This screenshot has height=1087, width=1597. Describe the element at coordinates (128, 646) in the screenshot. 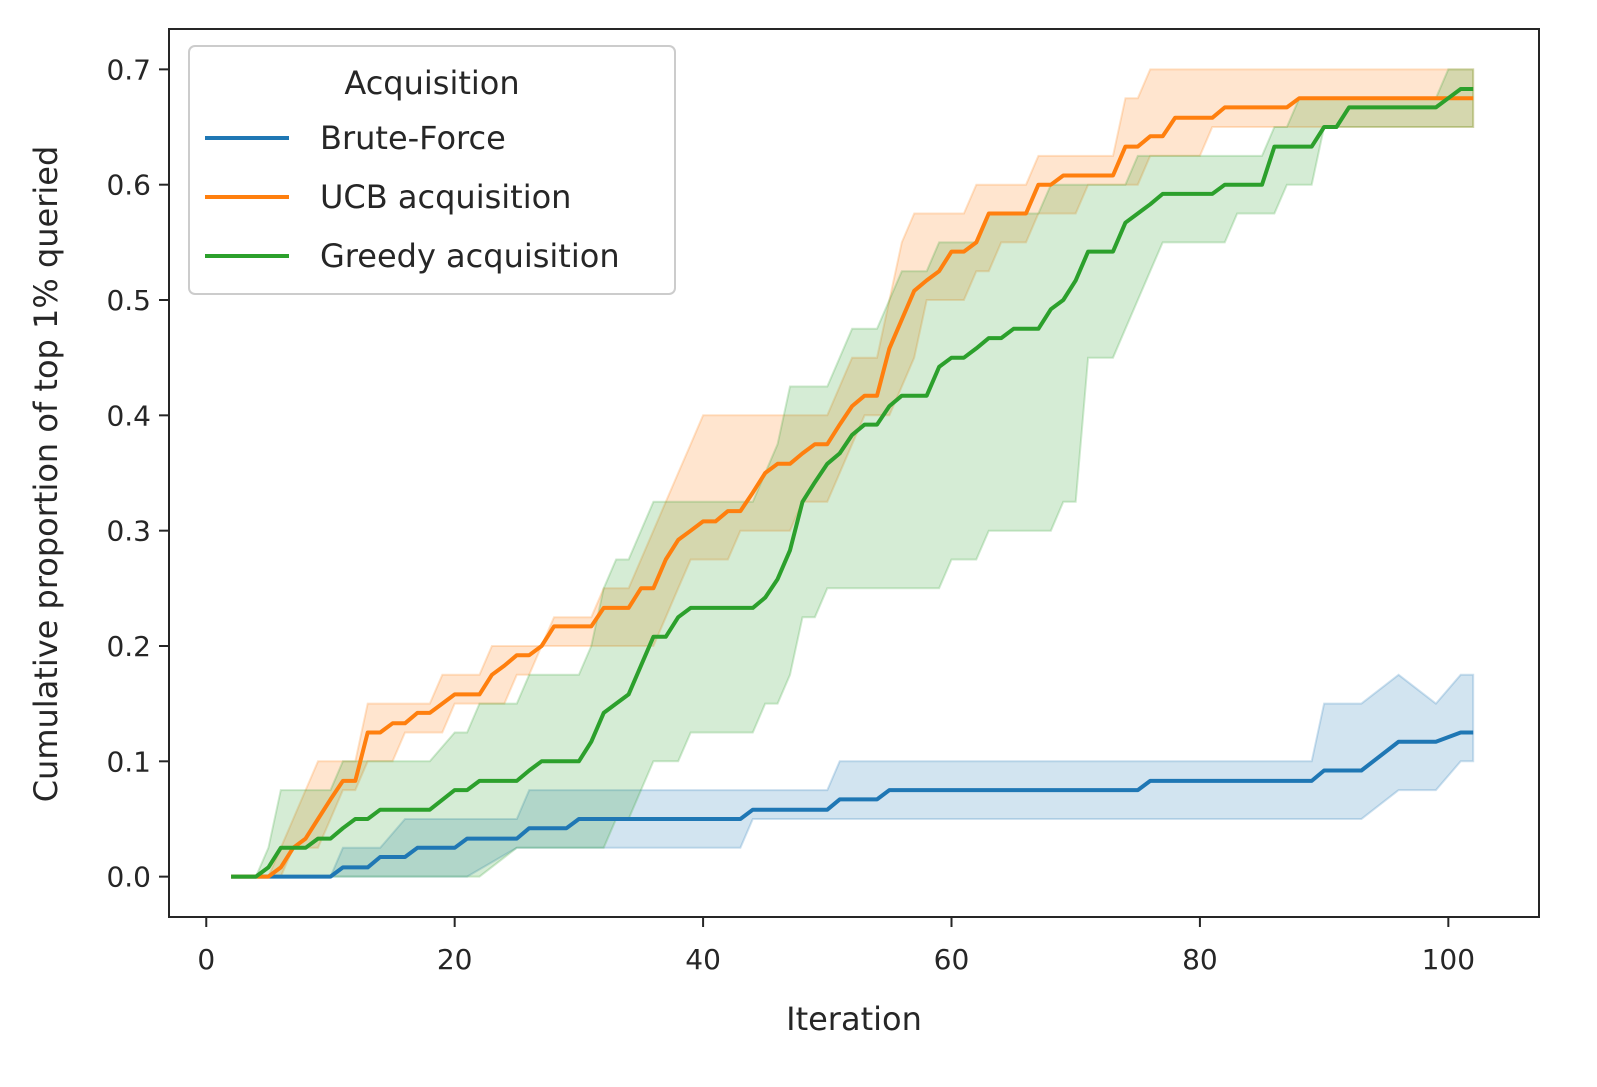

I see `y-tick-label: 0.2` at that location.